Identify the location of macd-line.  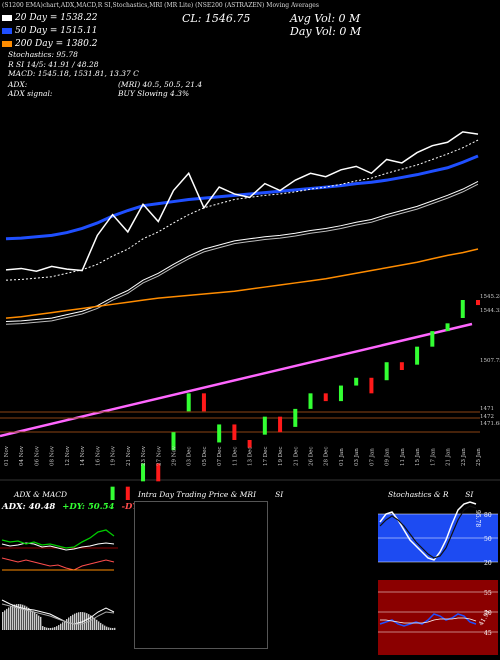
(58, 612).